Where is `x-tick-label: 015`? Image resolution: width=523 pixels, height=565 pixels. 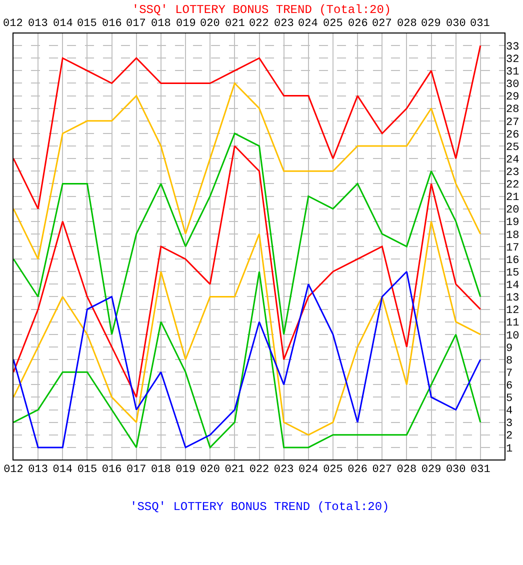
x-tick-label: 015 is located at coordinates (87, 24).